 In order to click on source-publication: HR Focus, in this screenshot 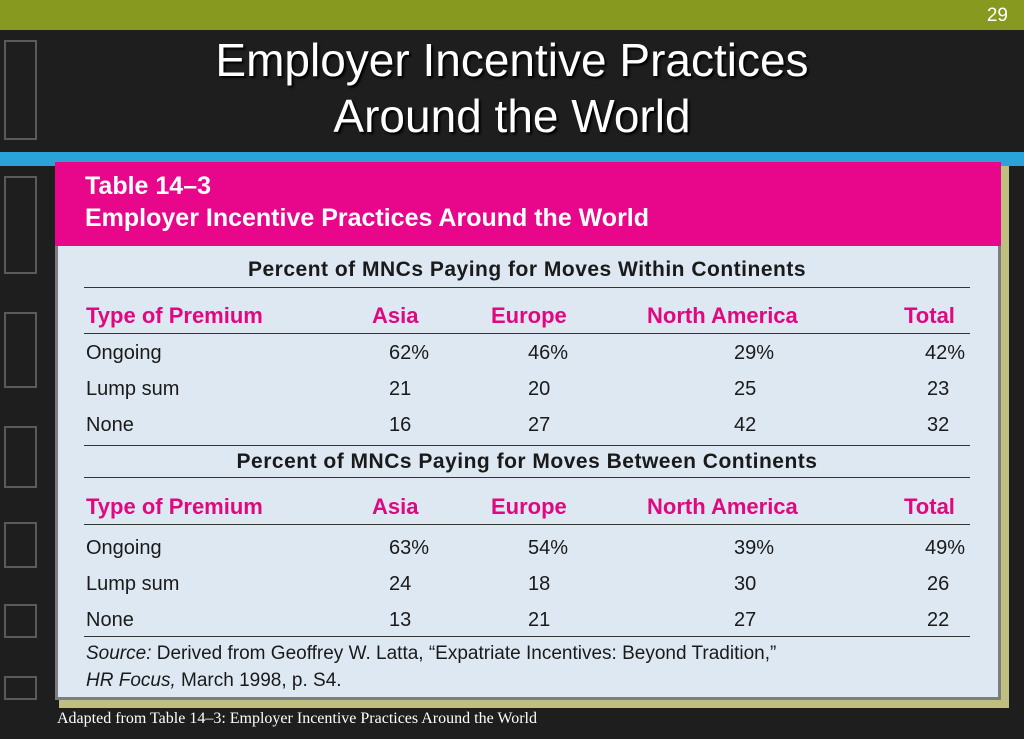, I will do `click(131, 680)`.